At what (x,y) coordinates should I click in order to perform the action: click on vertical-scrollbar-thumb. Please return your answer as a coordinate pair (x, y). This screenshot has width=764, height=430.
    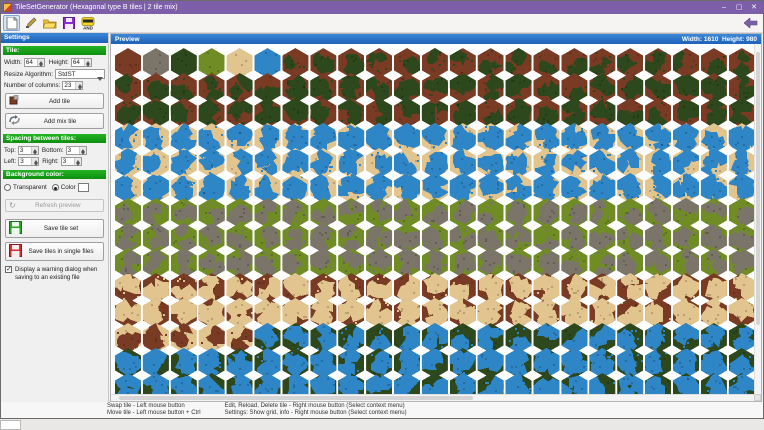
    Looking at the image, I should click on (758, 188).